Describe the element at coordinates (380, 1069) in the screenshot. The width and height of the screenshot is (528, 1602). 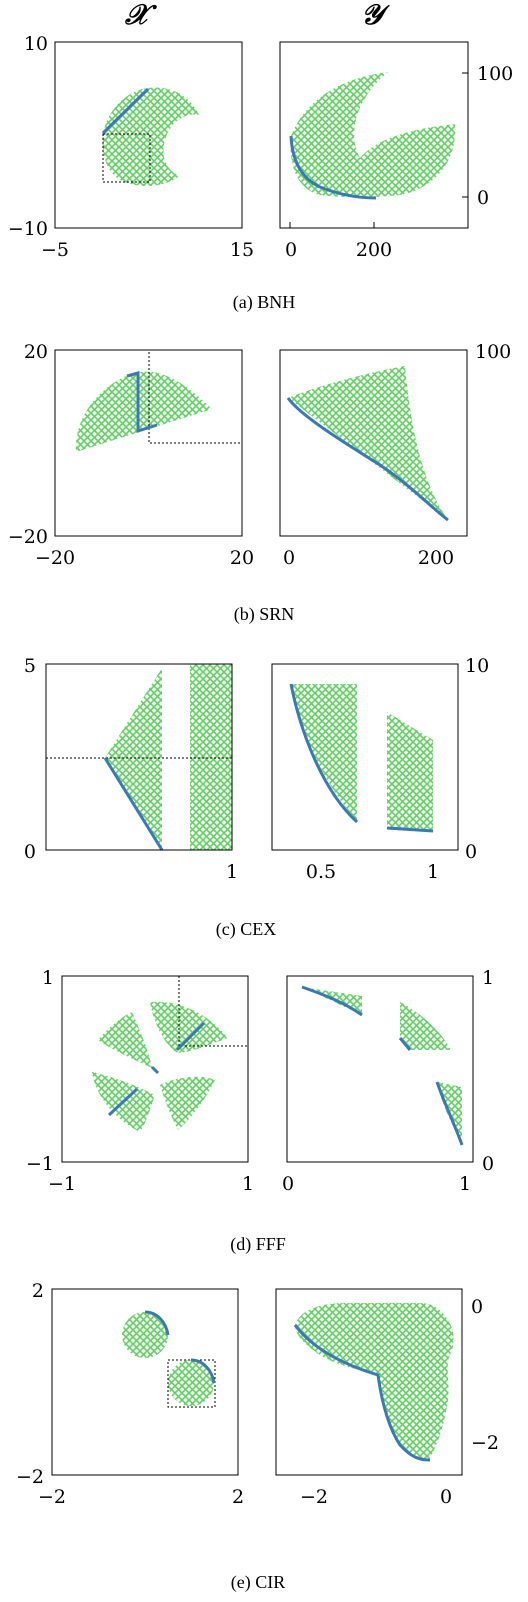
I see `fff-right-frame` at that location.